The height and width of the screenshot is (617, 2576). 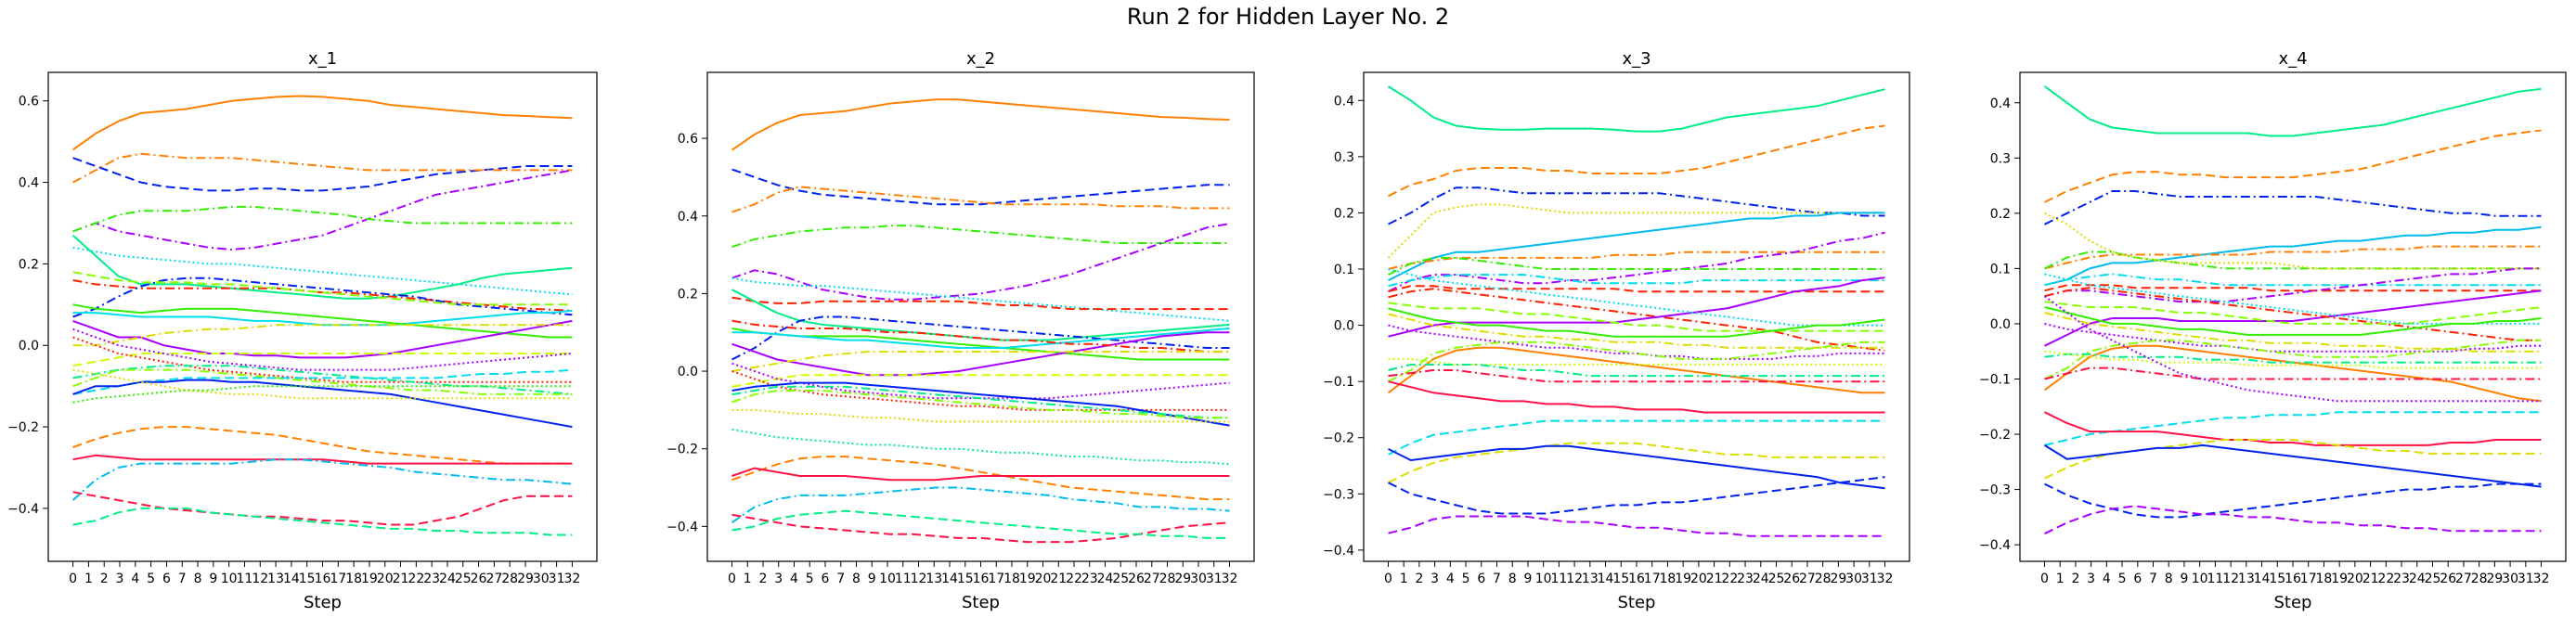 I want to click on axes-title: x_2, so click(x=980, y=59).